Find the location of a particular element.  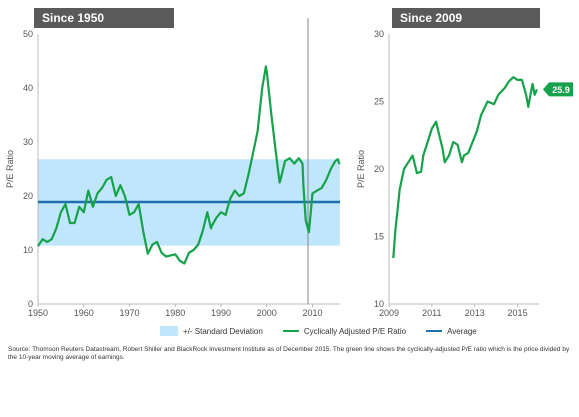

legend-swatch-cape is located at coordinates (290, 331).